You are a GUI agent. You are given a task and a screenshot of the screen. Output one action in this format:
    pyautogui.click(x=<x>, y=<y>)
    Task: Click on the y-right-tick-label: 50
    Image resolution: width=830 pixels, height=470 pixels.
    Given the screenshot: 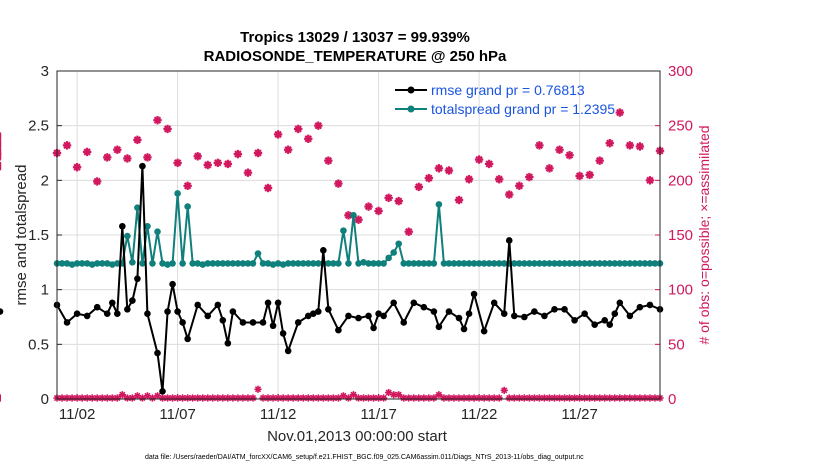 What is the action you would take?
    pyautogui.click(x=676, y=344)
    